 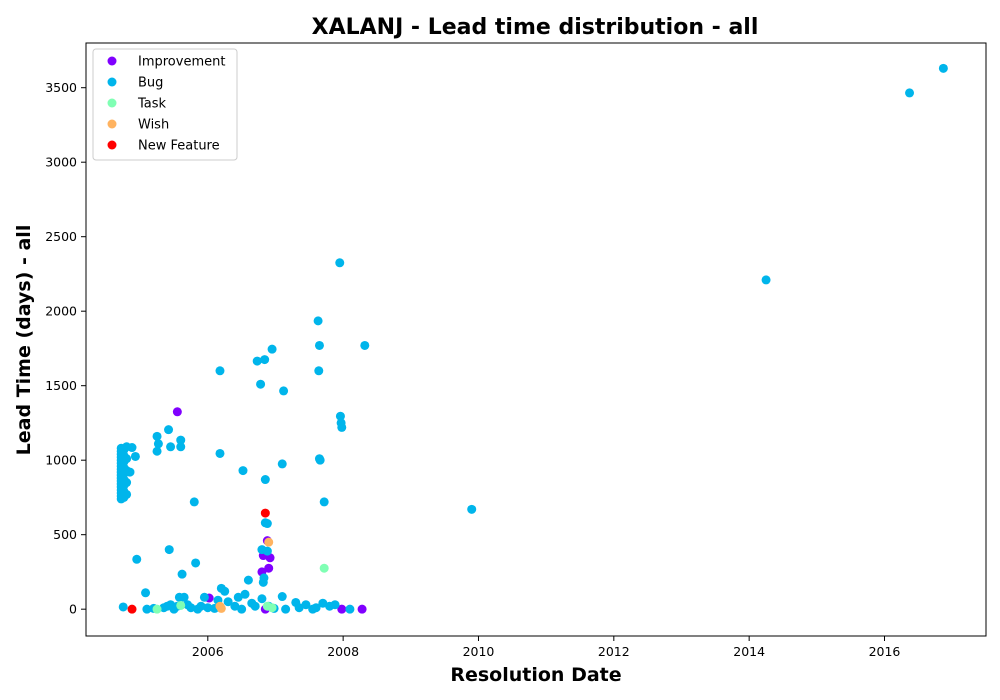 I want to click on series-improvement, so click(x=269, y=510).